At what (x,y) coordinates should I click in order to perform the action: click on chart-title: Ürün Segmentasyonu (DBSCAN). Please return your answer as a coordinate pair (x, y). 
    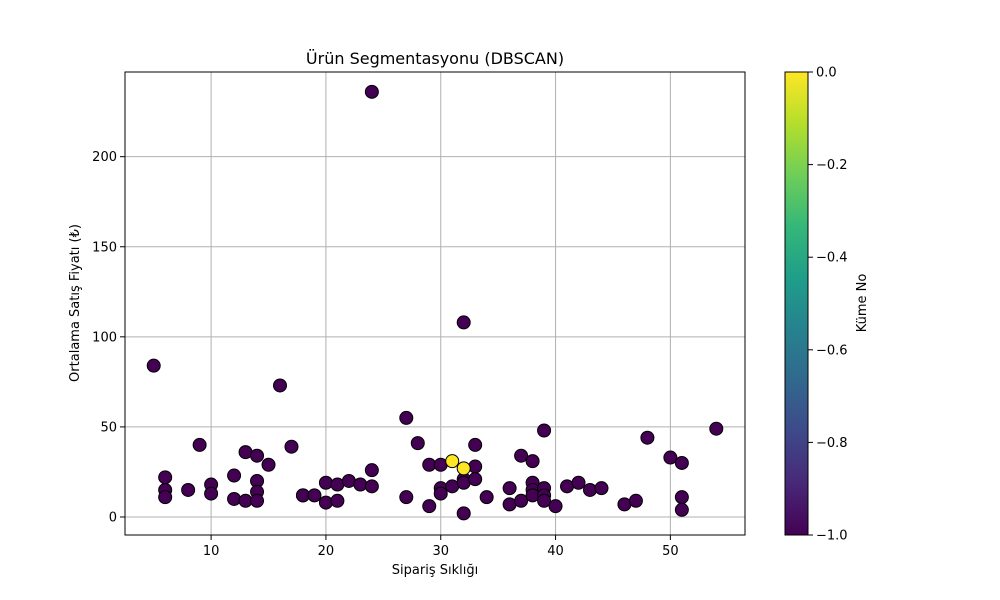
    Looking at the image, I should click on (435, 58).